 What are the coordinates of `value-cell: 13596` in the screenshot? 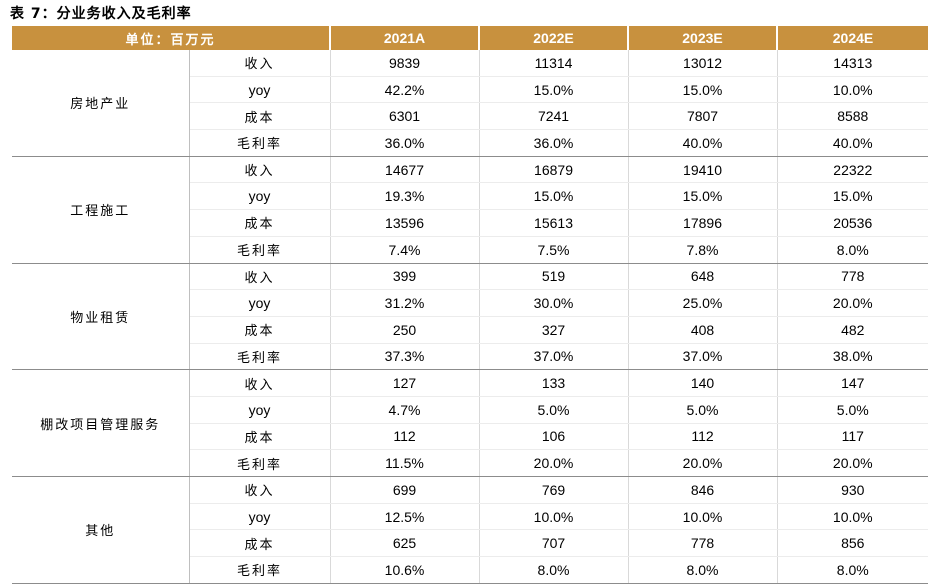 It's located at (405, 223).